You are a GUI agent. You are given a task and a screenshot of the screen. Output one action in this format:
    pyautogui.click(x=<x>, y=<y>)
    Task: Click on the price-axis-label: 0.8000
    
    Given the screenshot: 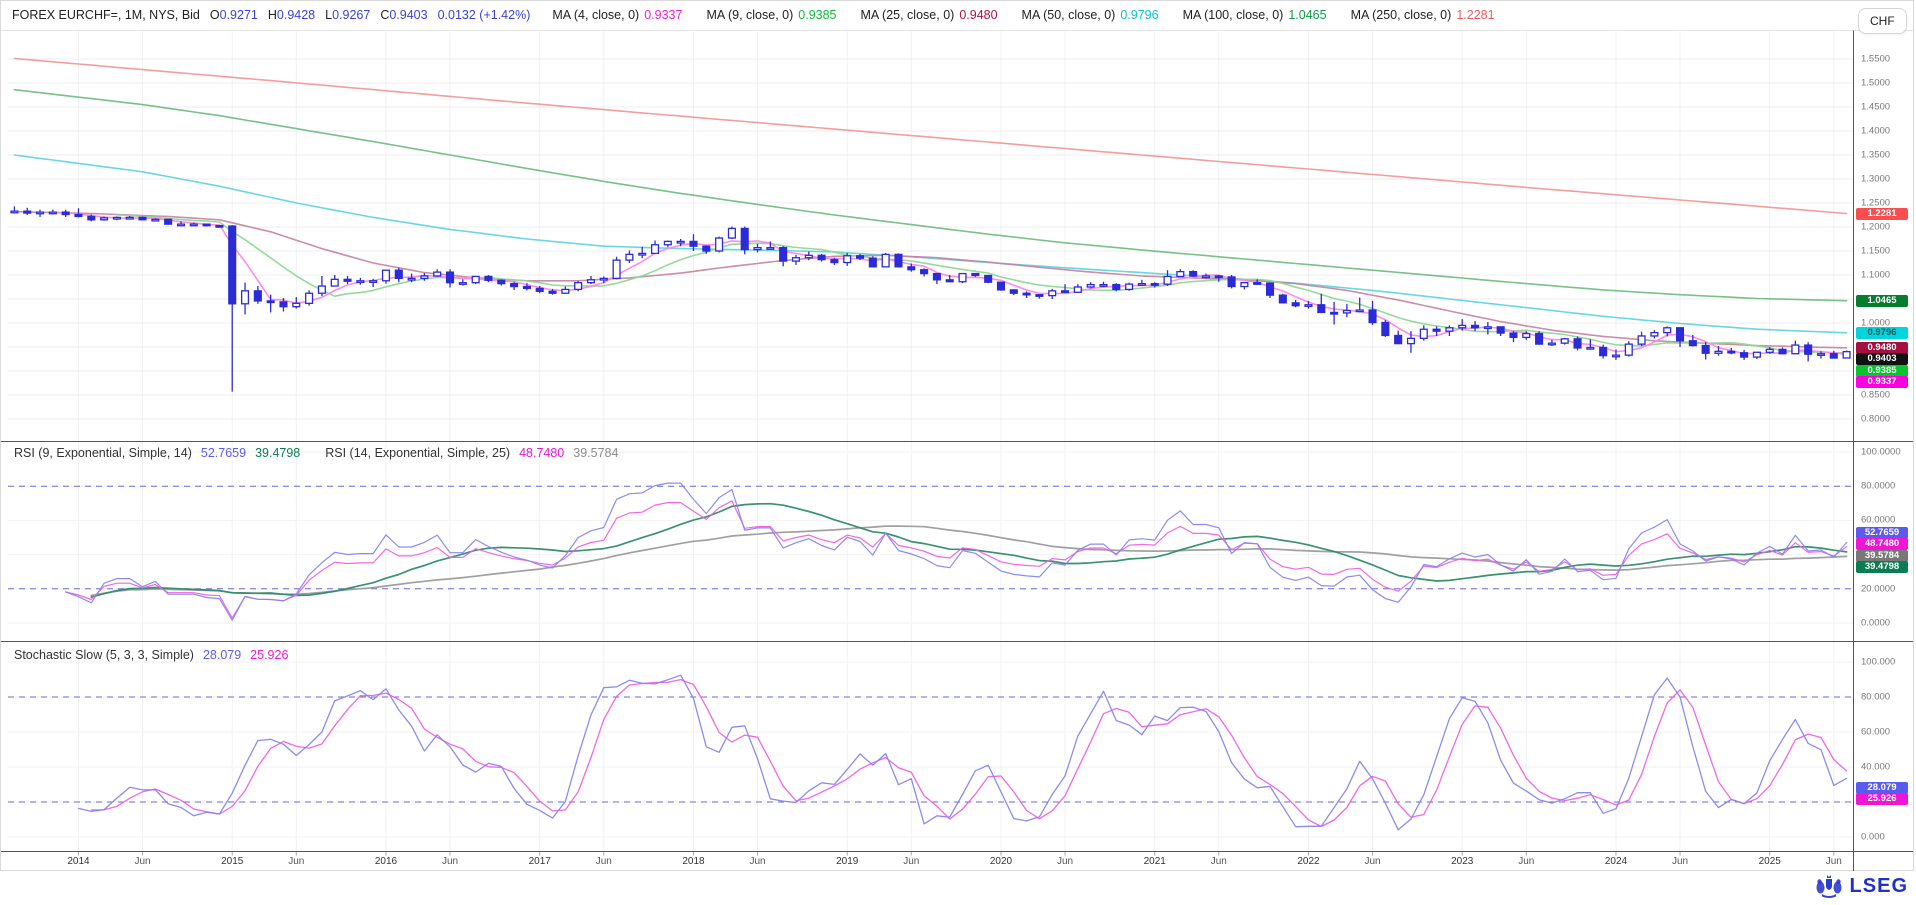 What is the action you would take?
    pyautogui.click(x=1876, y=419)
    